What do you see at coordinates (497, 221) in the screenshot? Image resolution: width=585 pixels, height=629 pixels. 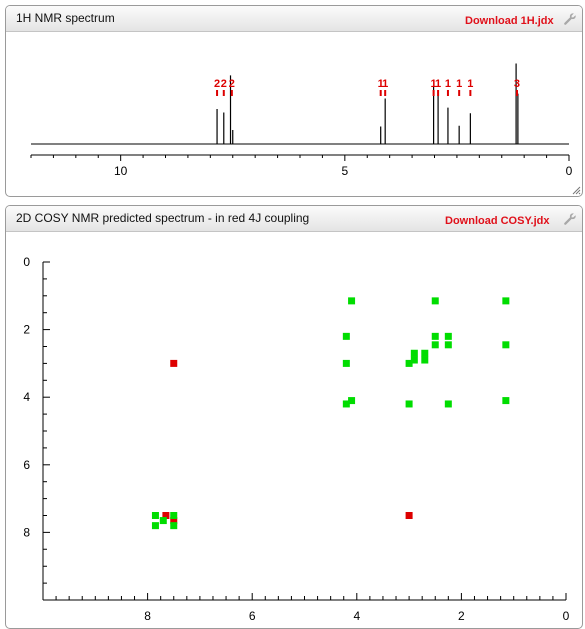 I see `download-cosy-link: Download COSY.jdx` at bounding box center [497, 221].